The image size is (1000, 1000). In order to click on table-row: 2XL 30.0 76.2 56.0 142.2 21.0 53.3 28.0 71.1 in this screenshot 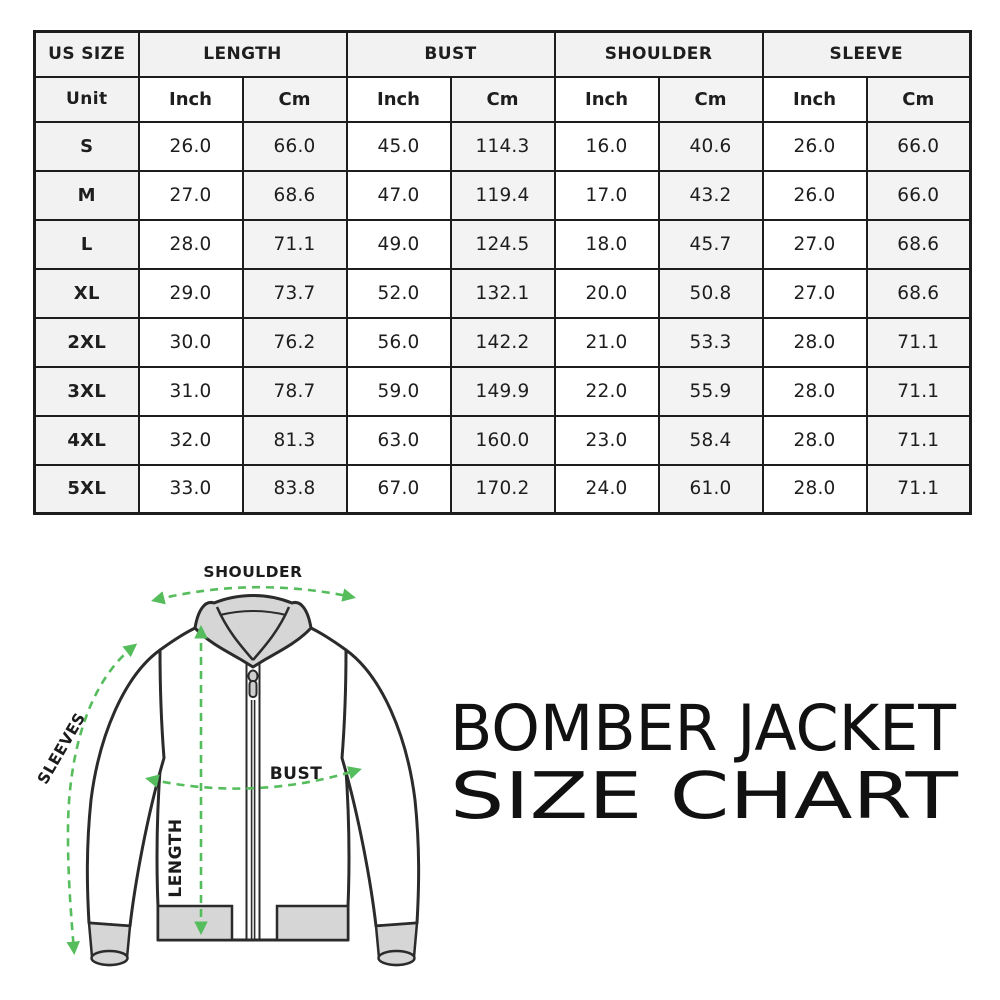, I will do `click(502, 342)`.